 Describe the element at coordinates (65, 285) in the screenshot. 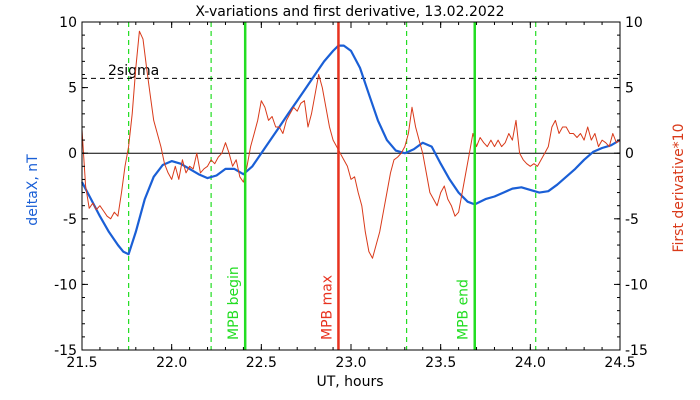

I see `y-tick-label-left: -10` at that location.